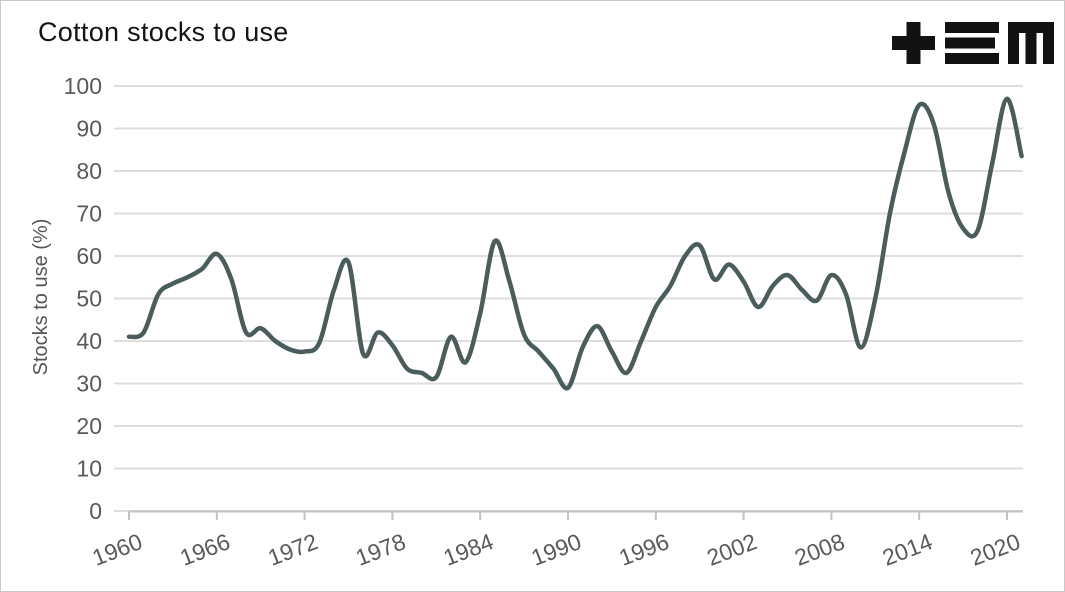 The height and width of the screenshot is (592, 1065). What do you see at coordinates (575, 515) in the screenshot?
I see `x-axis` at bounding box center [575, 515].